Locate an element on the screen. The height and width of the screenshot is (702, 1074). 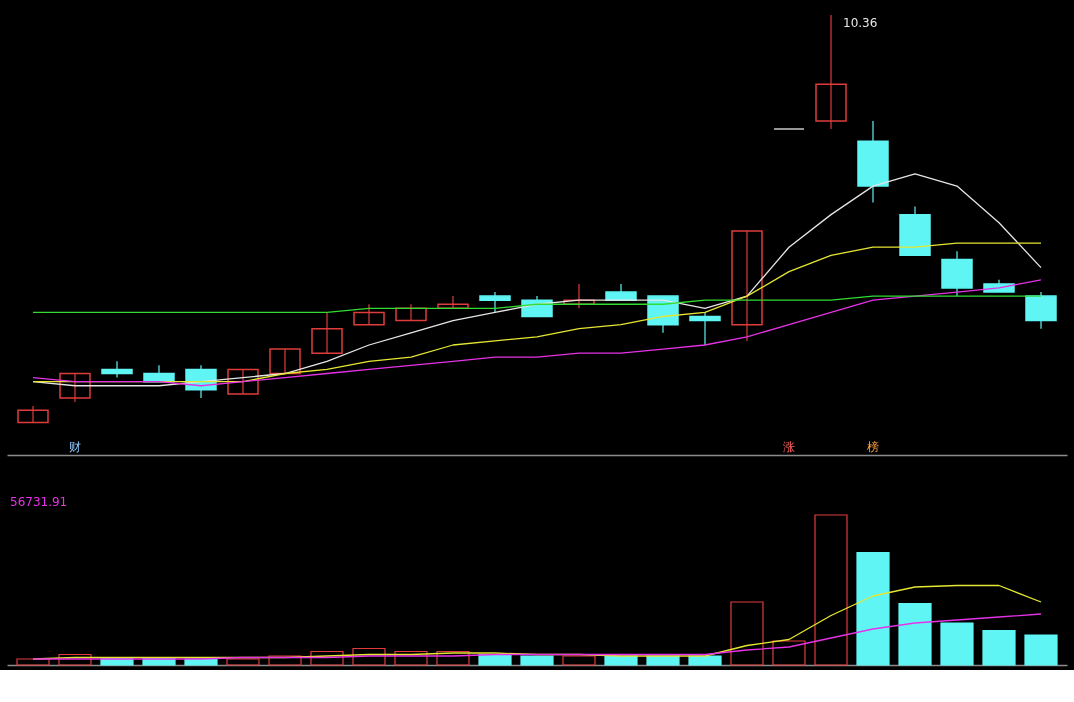
text: 财 is located at coordinates (75, 446).